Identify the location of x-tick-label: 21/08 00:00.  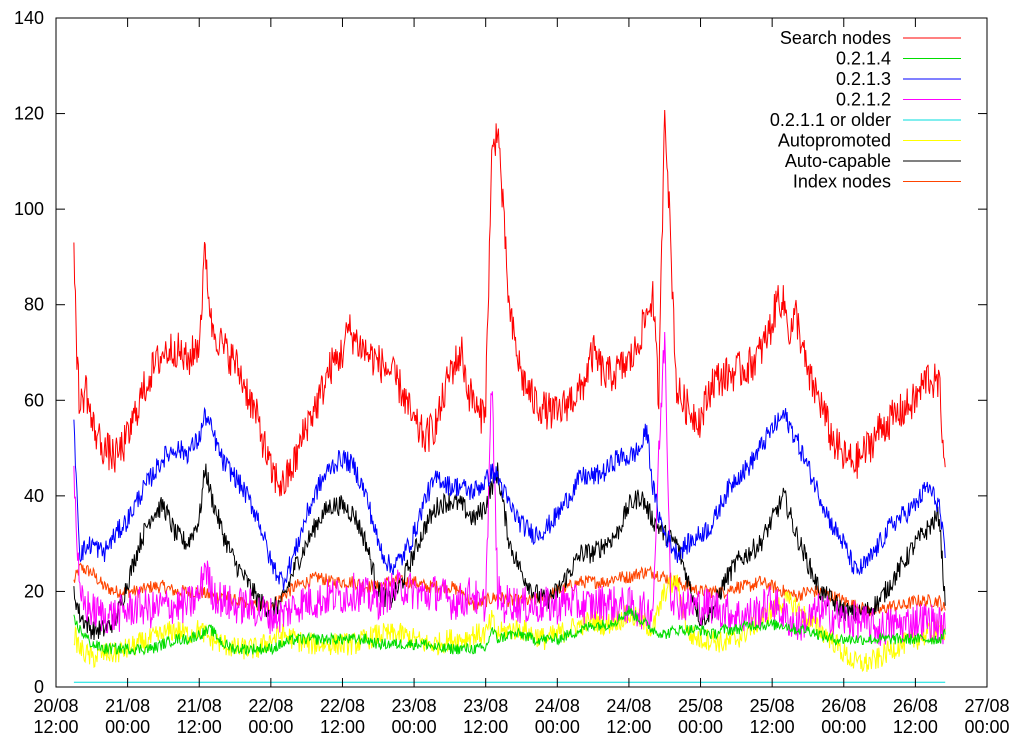
(127, 716).